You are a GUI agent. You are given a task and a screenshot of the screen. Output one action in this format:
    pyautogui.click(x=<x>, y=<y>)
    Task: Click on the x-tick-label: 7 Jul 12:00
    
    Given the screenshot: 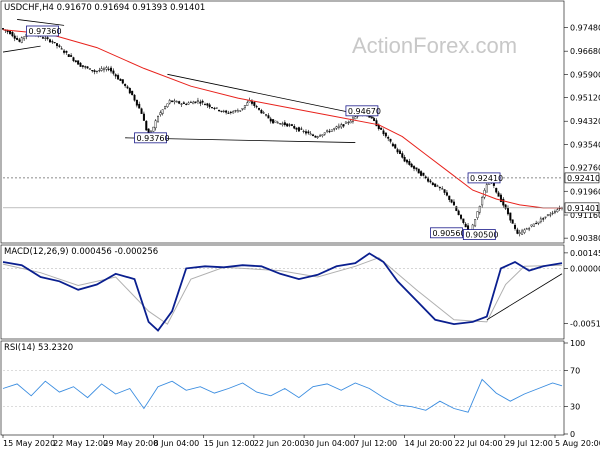 What is the action you would take?
    pyautogui.click(x=375, y=443)
    